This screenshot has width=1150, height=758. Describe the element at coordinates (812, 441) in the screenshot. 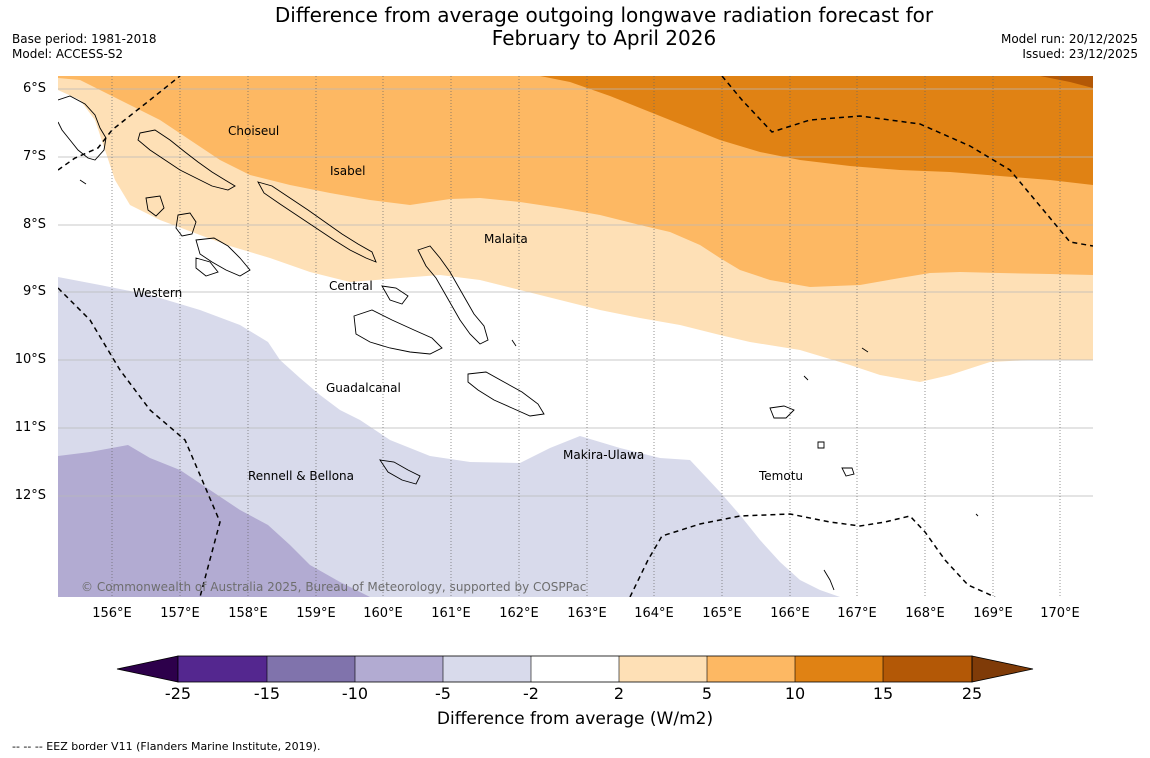

I see `santa-cruz-islands` at that location.